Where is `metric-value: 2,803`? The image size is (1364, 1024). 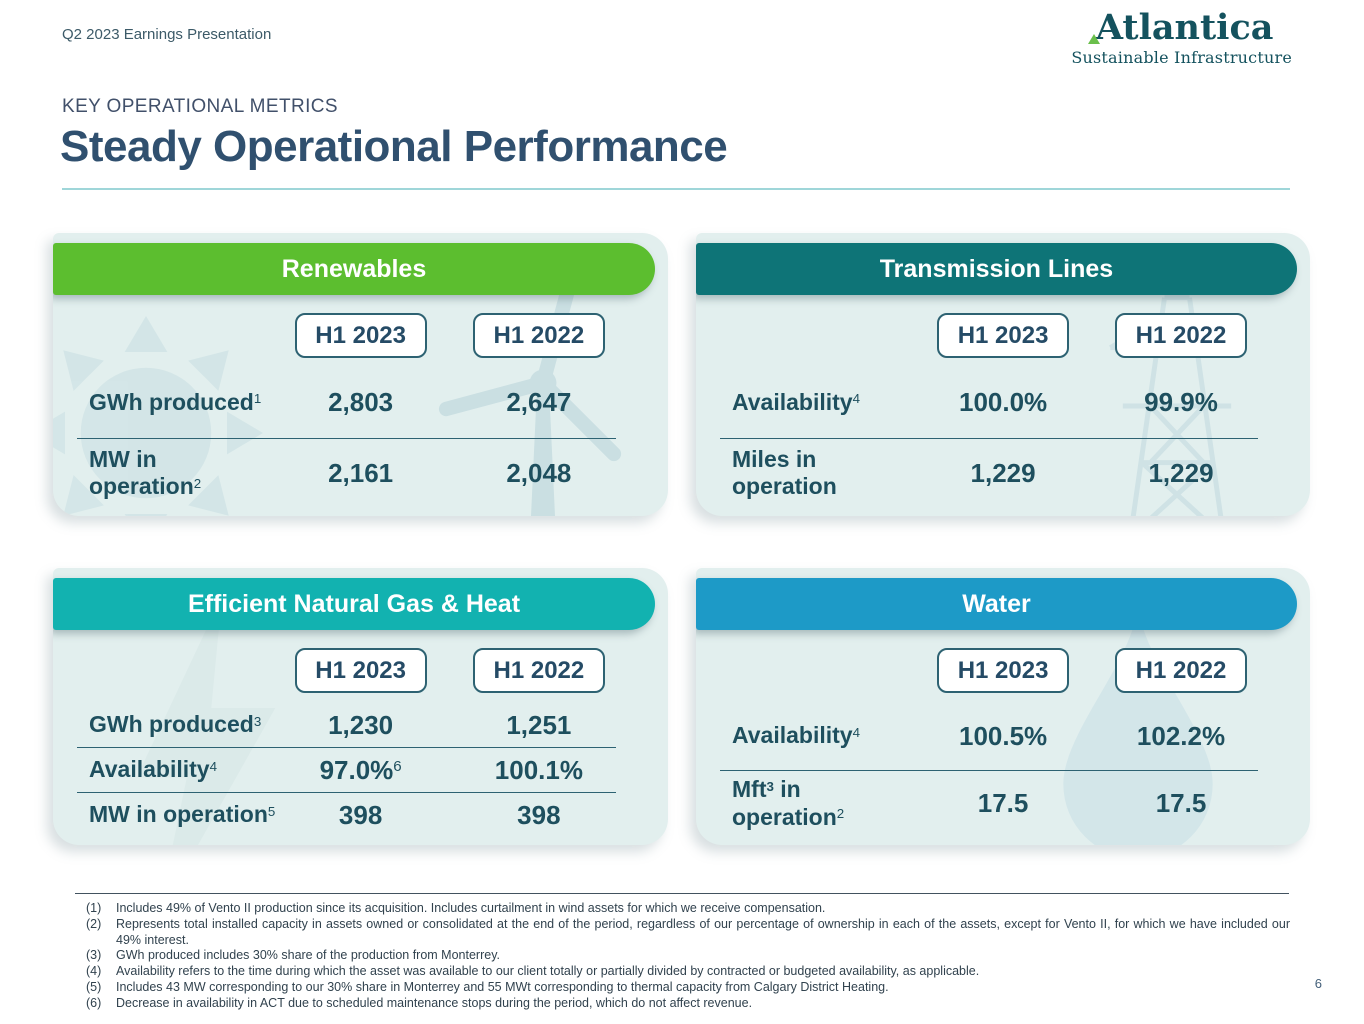 metric-value: 2,803 is located at coordinates (361, 402).